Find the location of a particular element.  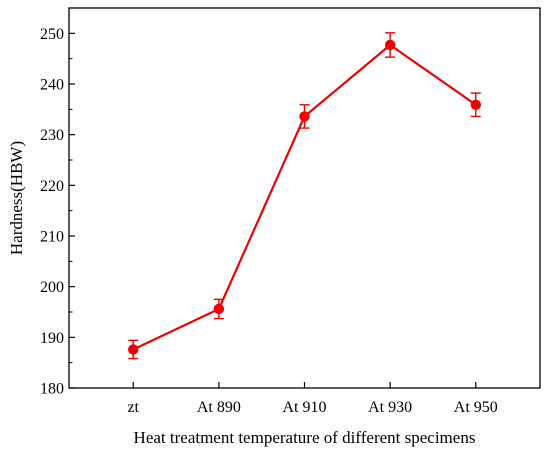

y-tick-label: 190 is located at coordinates (52, 338).